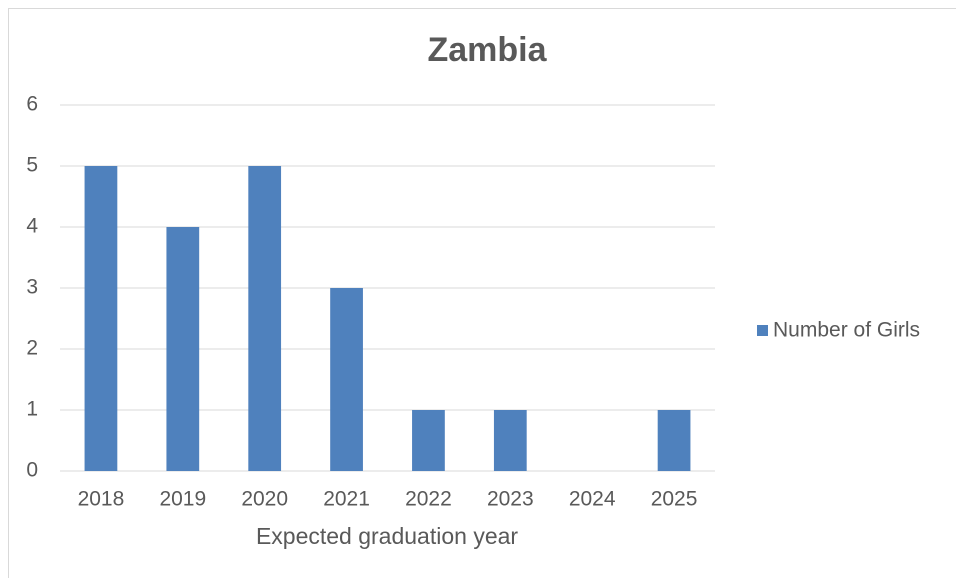 The width and height of the screenshot is (956, 578). What do you see at coordinates (32, 165) in the screenshot?
I see `y-tick-label: 5` at bounding box center [32, 165].